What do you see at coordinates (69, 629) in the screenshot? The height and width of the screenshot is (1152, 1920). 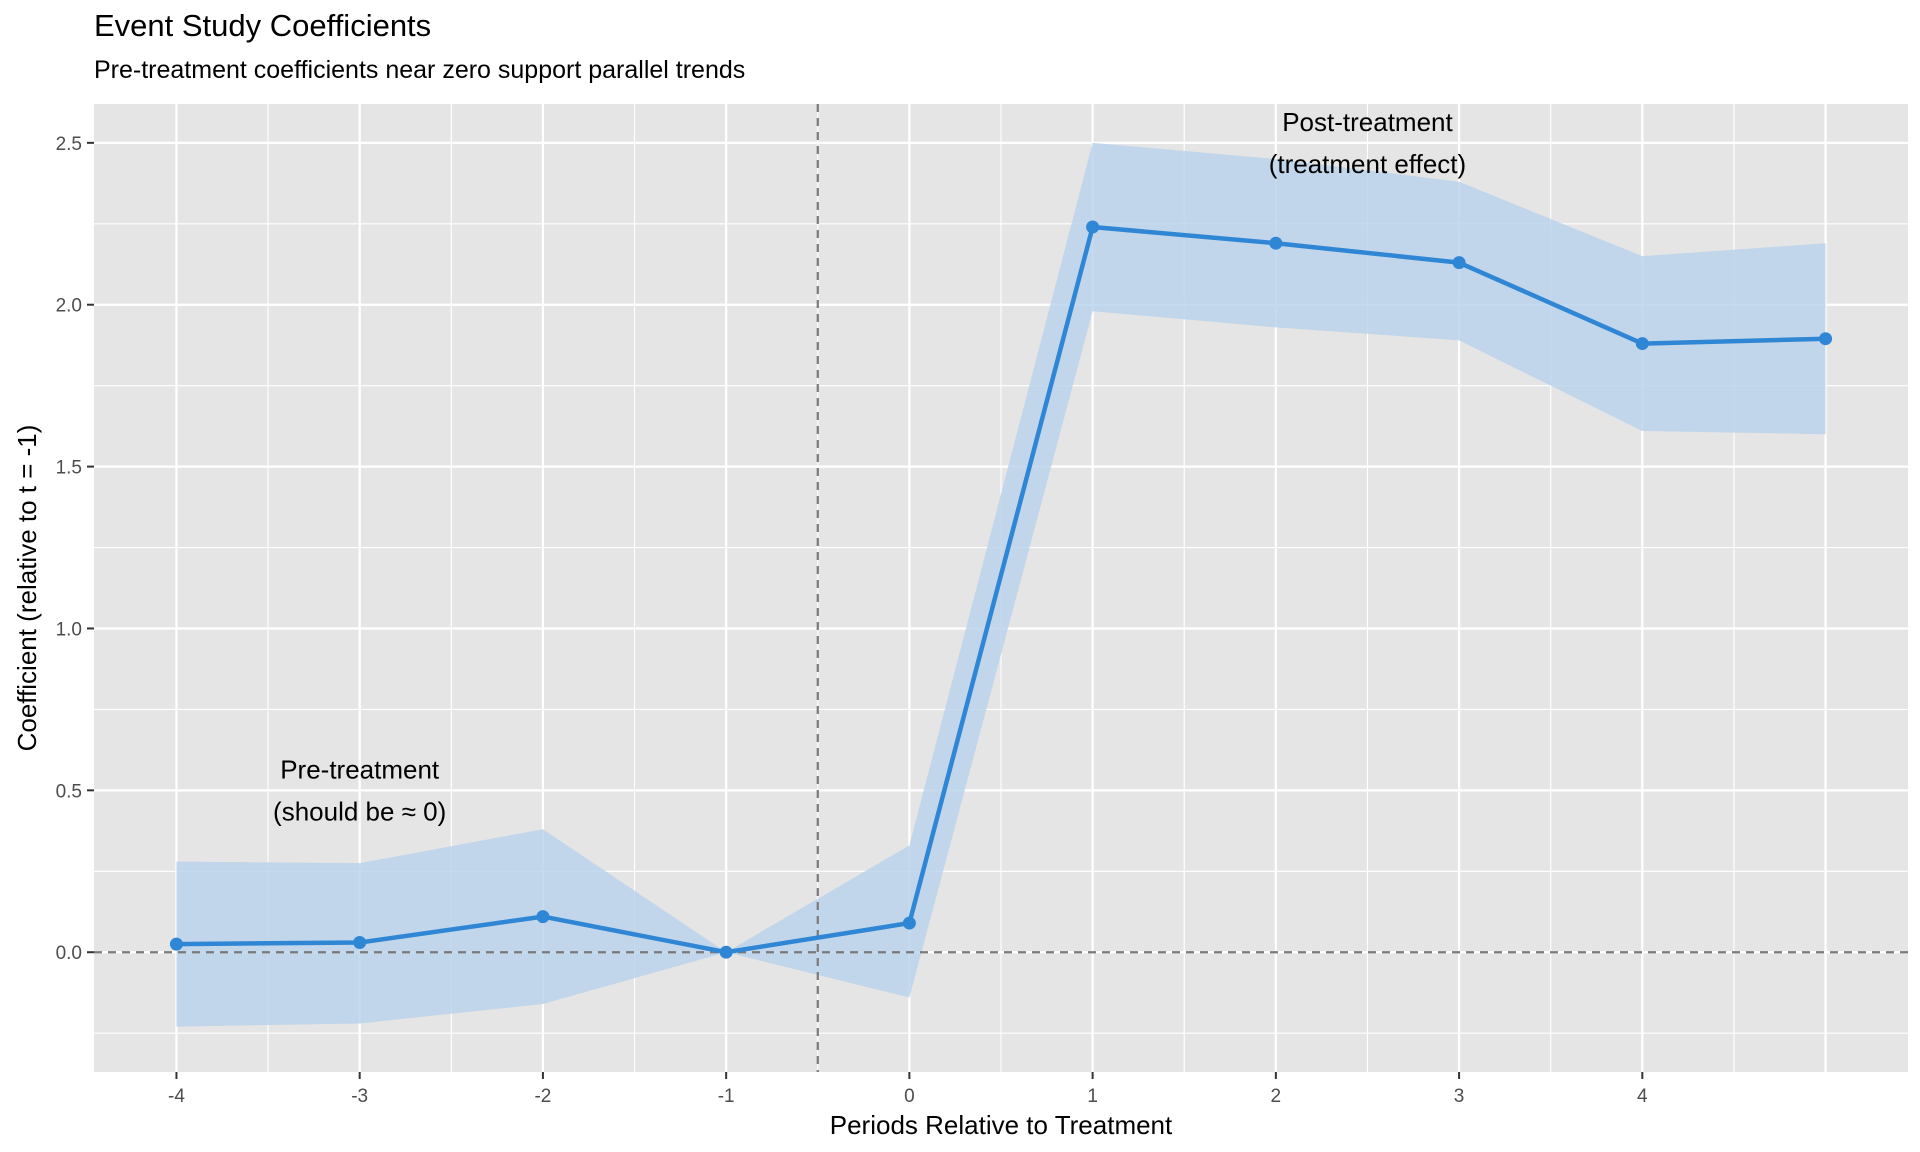 I see `y-tick-label: 1.0` at bounding box center [69, 629].